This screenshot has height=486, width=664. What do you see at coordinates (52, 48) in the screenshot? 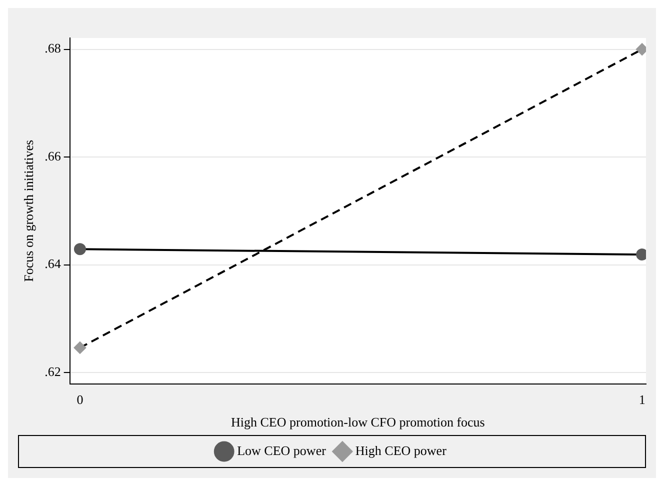
I see `y-tick-label: .68` at bounding box center [52, 48].